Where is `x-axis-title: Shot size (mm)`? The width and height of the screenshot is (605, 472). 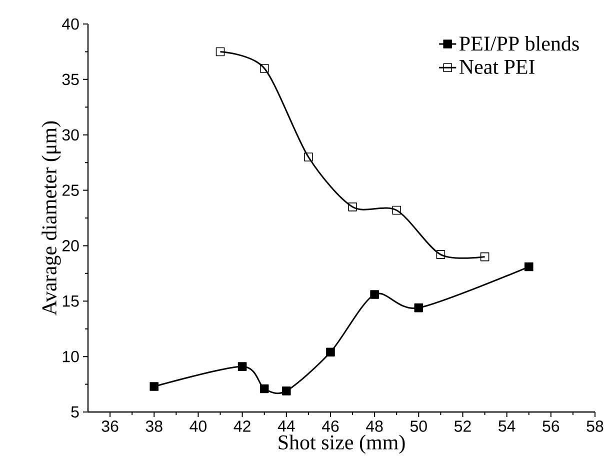 x-axis-title: Shot size (mm) is located at coordinates (341, 444).